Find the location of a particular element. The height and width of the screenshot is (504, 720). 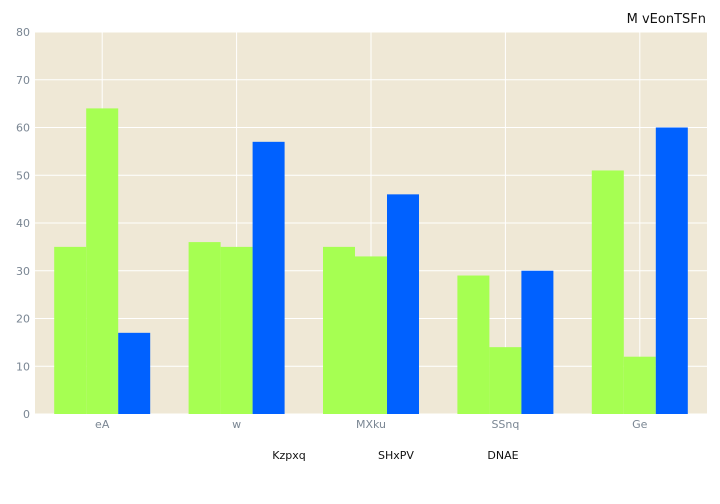

y-tick-label: 60 is located at coordinates (23, 128).